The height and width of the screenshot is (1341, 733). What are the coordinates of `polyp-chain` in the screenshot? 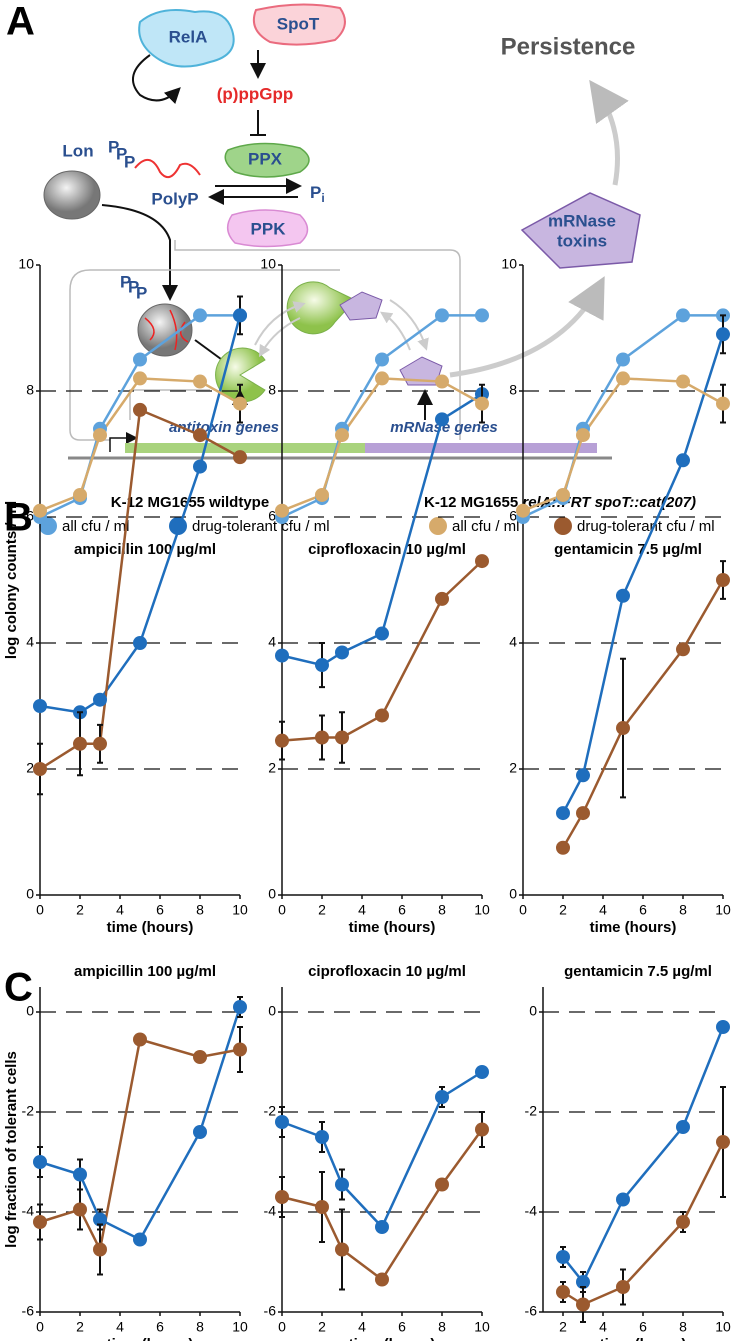 It's located at (166, 330).